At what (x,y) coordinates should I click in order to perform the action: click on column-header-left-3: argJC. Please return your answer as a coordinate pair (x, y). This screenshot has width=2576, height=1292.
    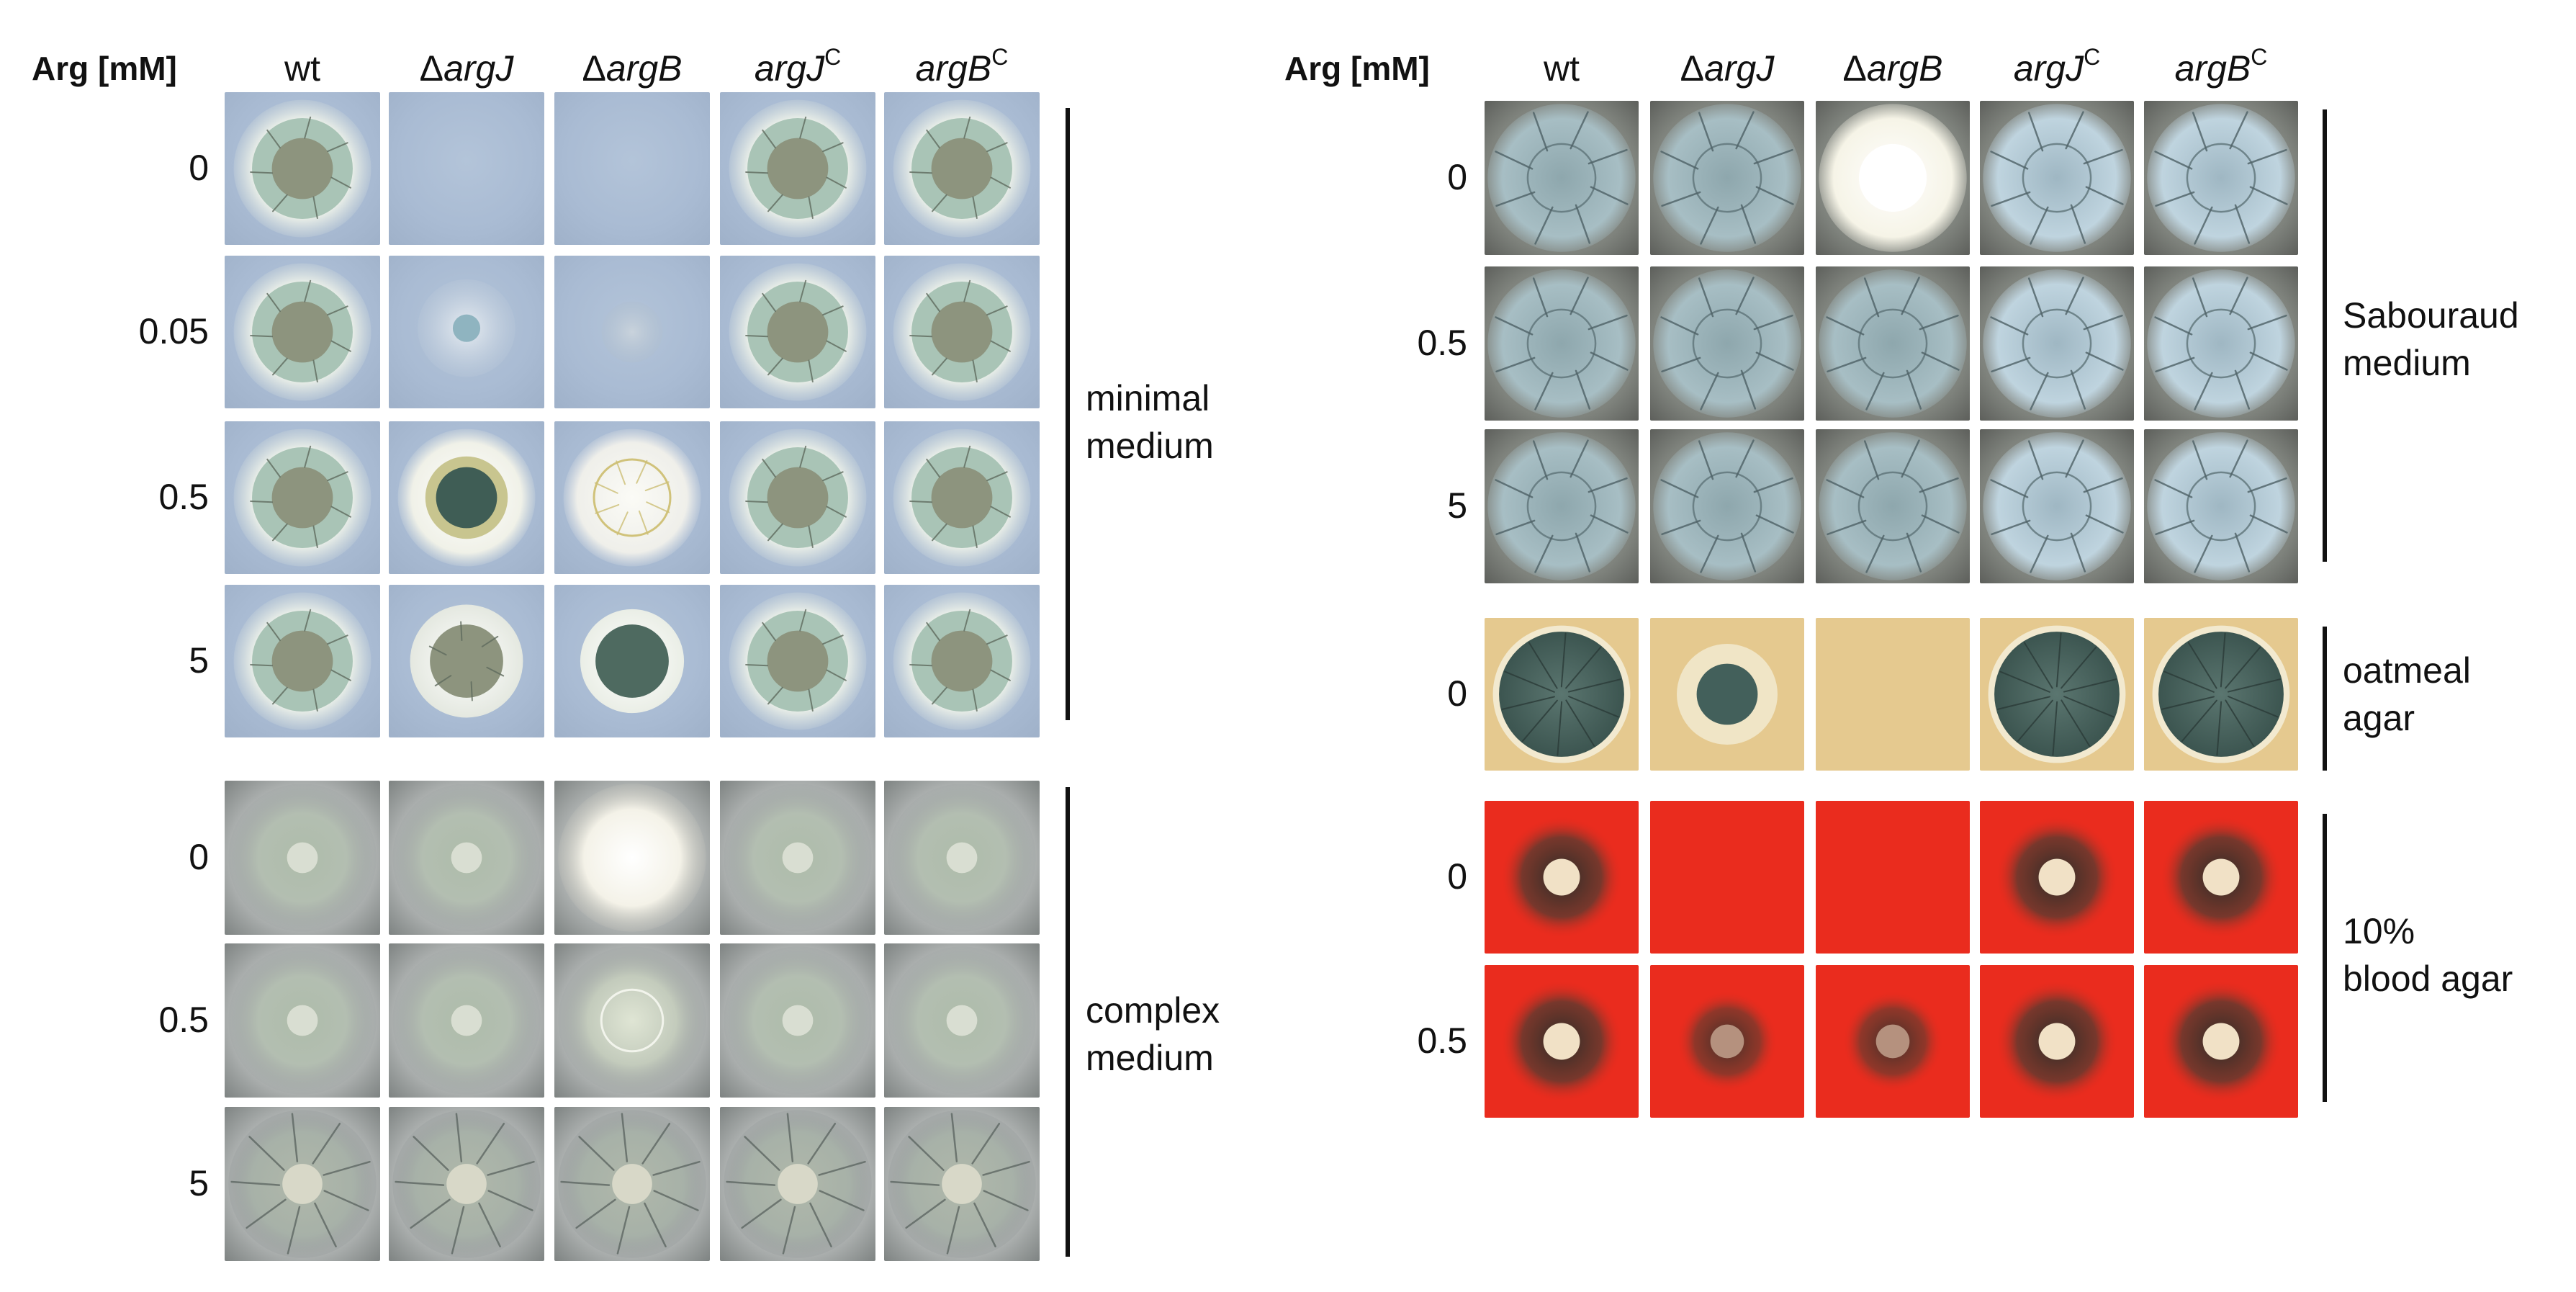
    Looking at the image, I should click on (797, 67).